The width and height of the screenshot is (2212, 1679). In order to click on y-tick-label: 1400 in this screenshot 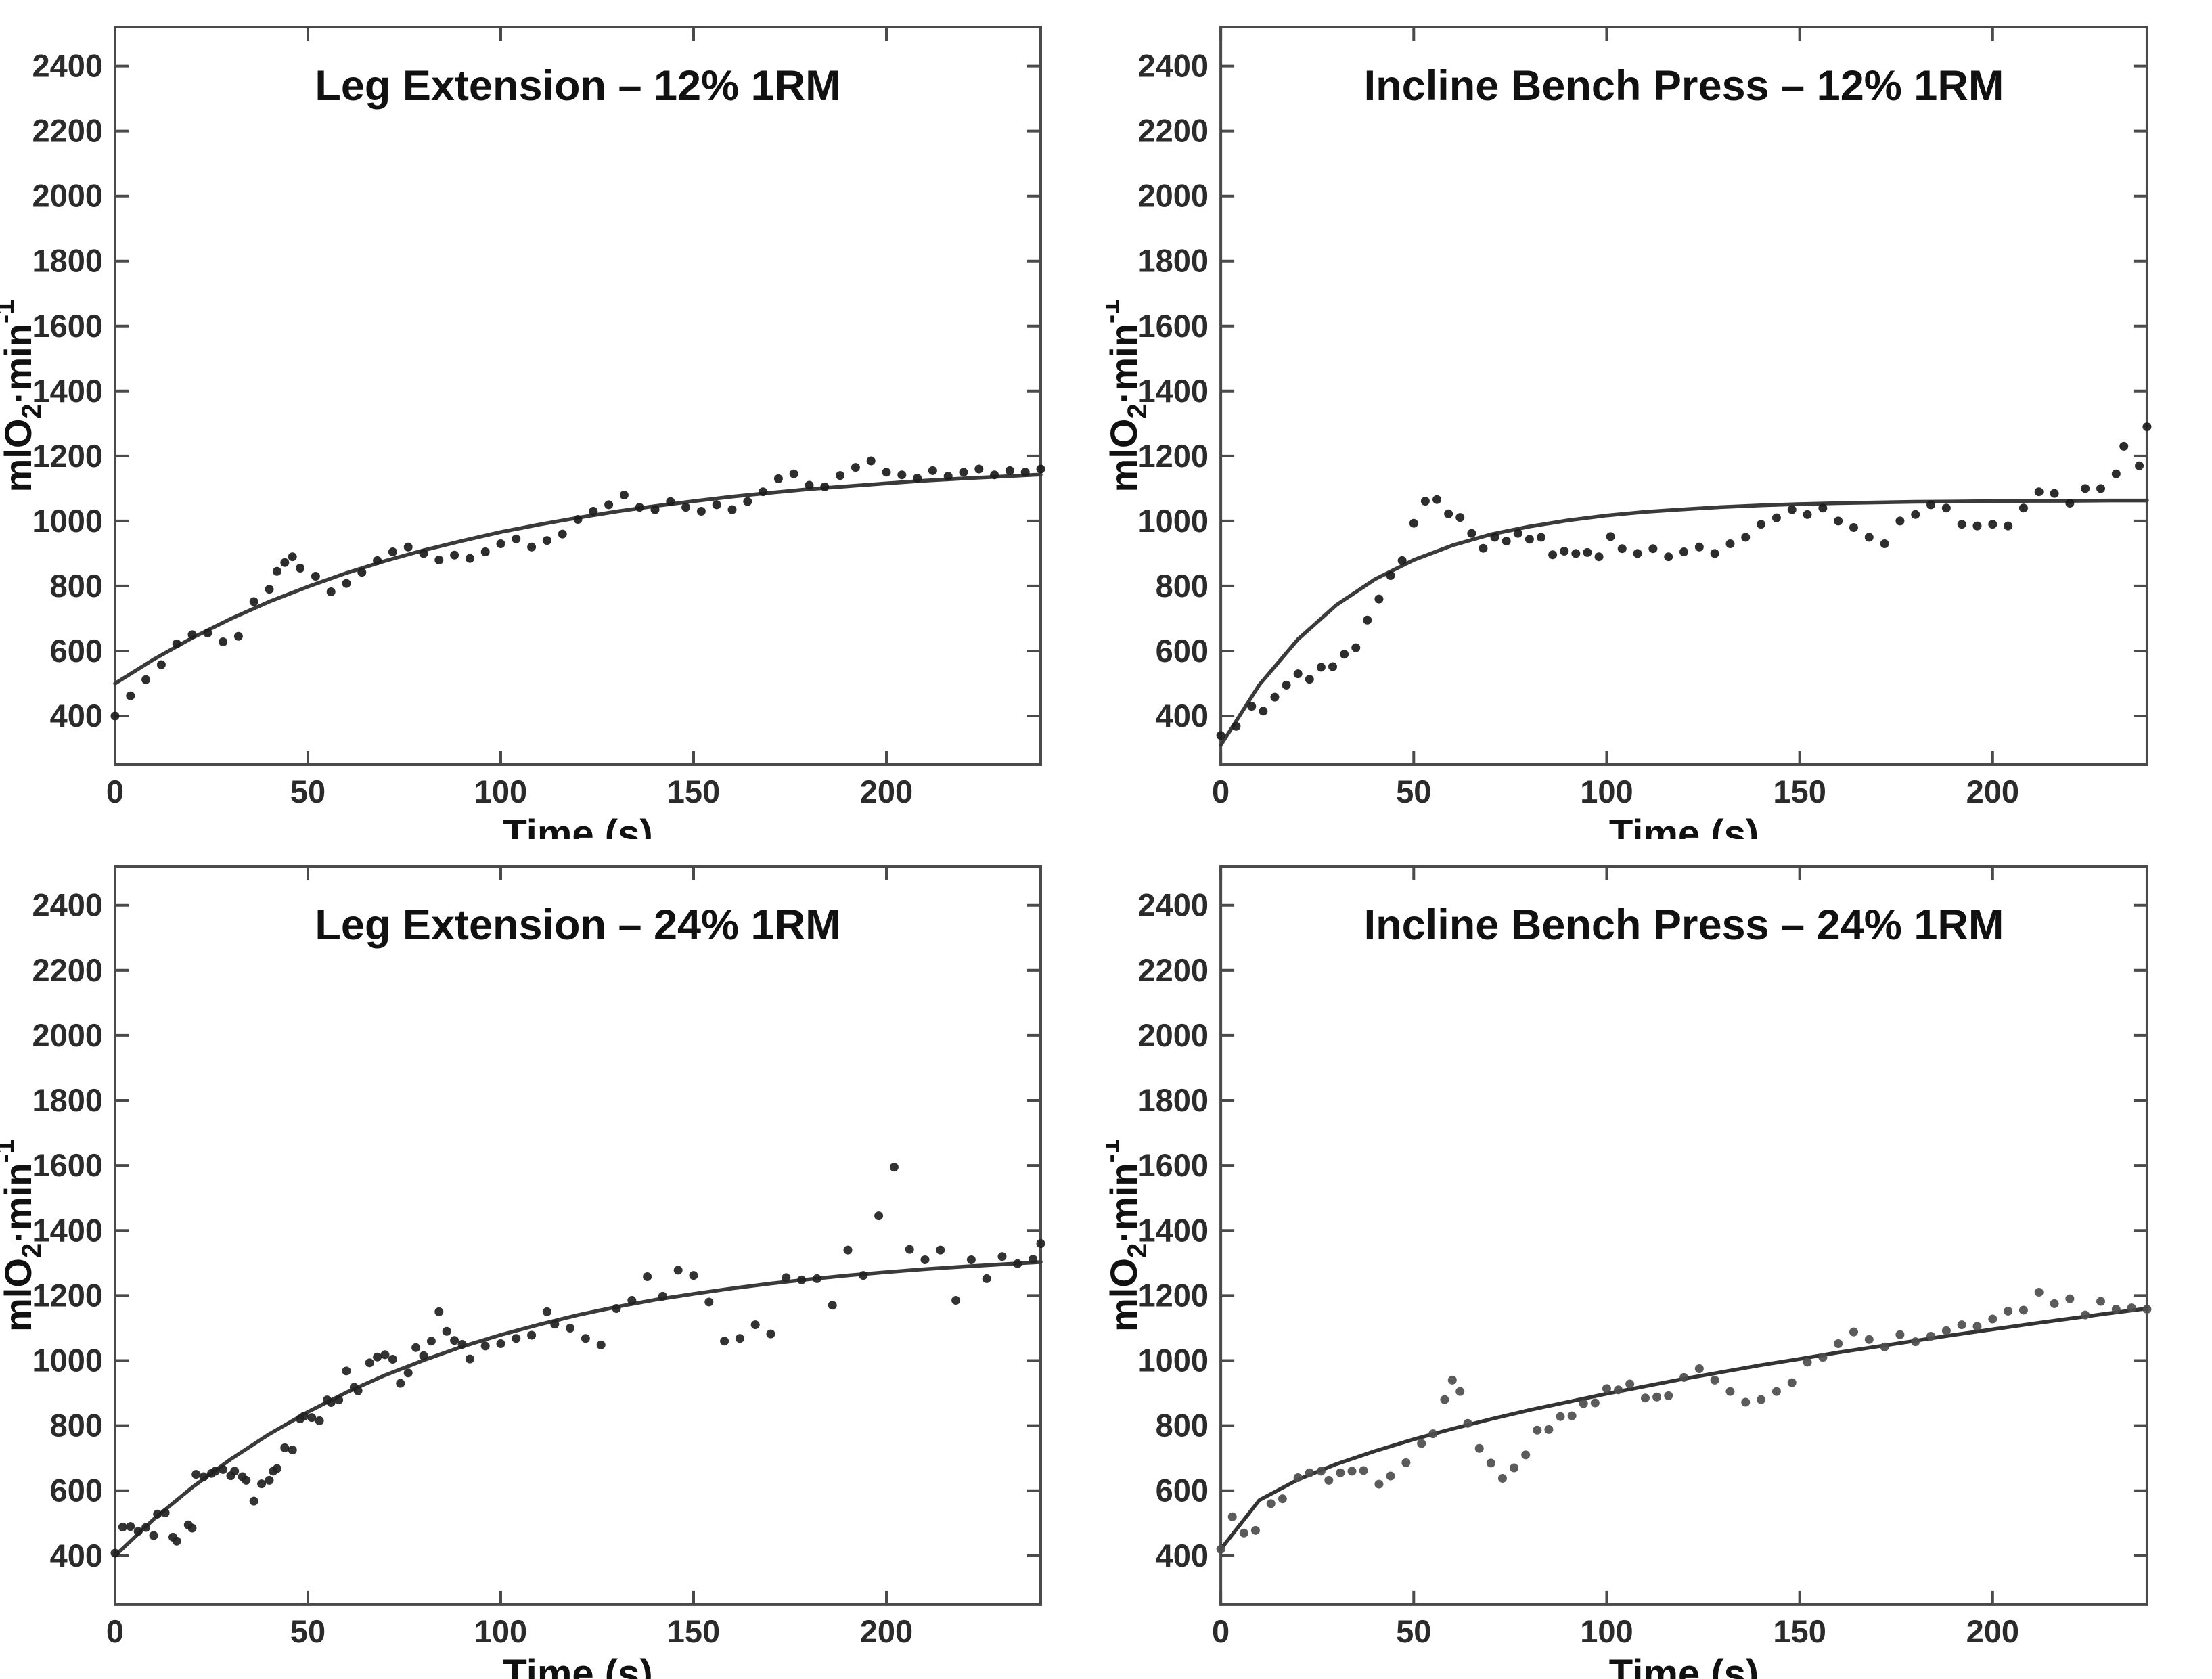, I will do `click(67, 1230)`.